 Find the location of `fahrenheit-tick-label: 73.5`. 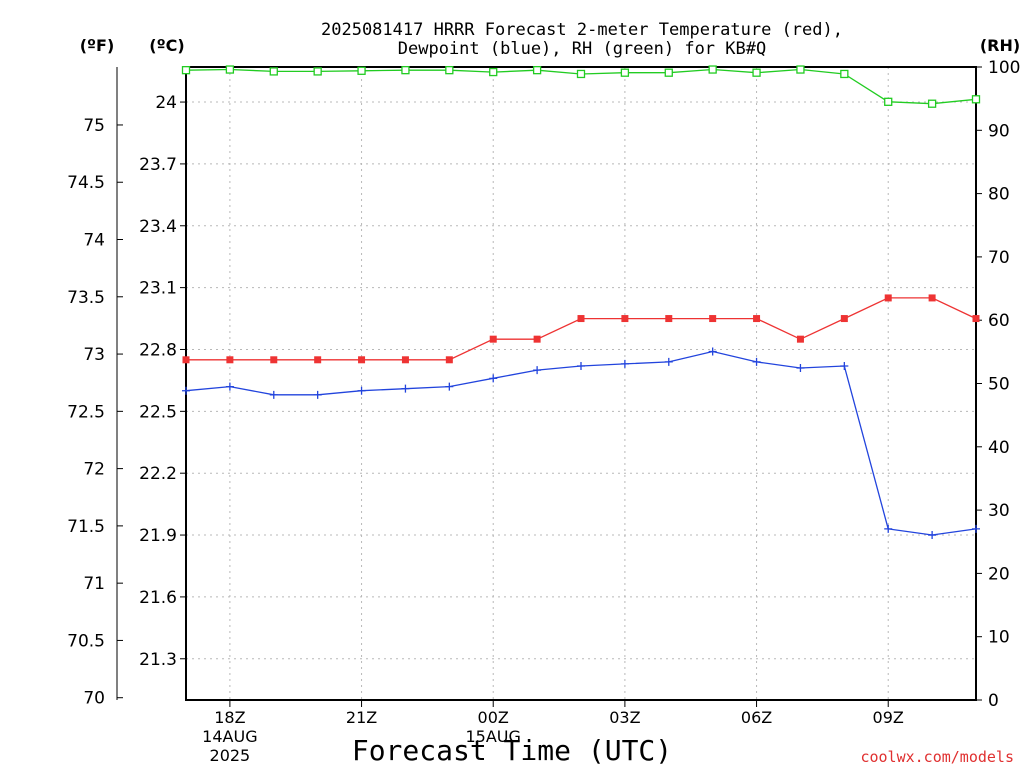

fahrenheit-tick-label: 73.5 is located at coordinates (86, 298).